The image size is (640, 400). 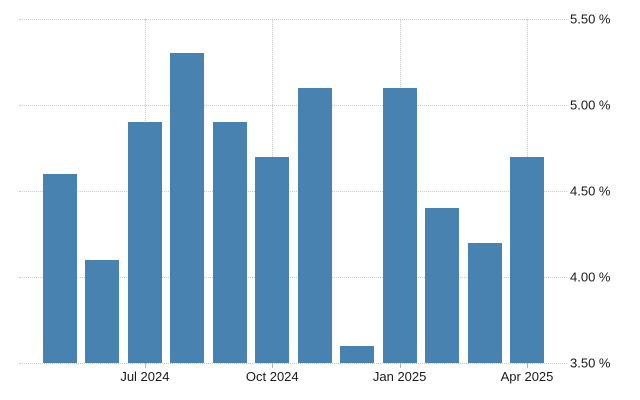 I want to click on y-tick-label: 5.50 %, so click(x=590, y=19).